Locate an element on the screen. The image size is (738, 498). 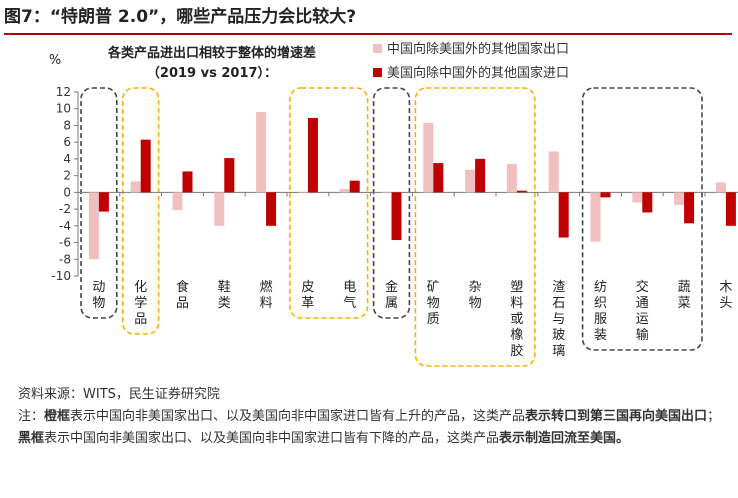
chart-title-line1: 各类产品进出口相较于整体的增速差 is located at coordinates (211, 53).